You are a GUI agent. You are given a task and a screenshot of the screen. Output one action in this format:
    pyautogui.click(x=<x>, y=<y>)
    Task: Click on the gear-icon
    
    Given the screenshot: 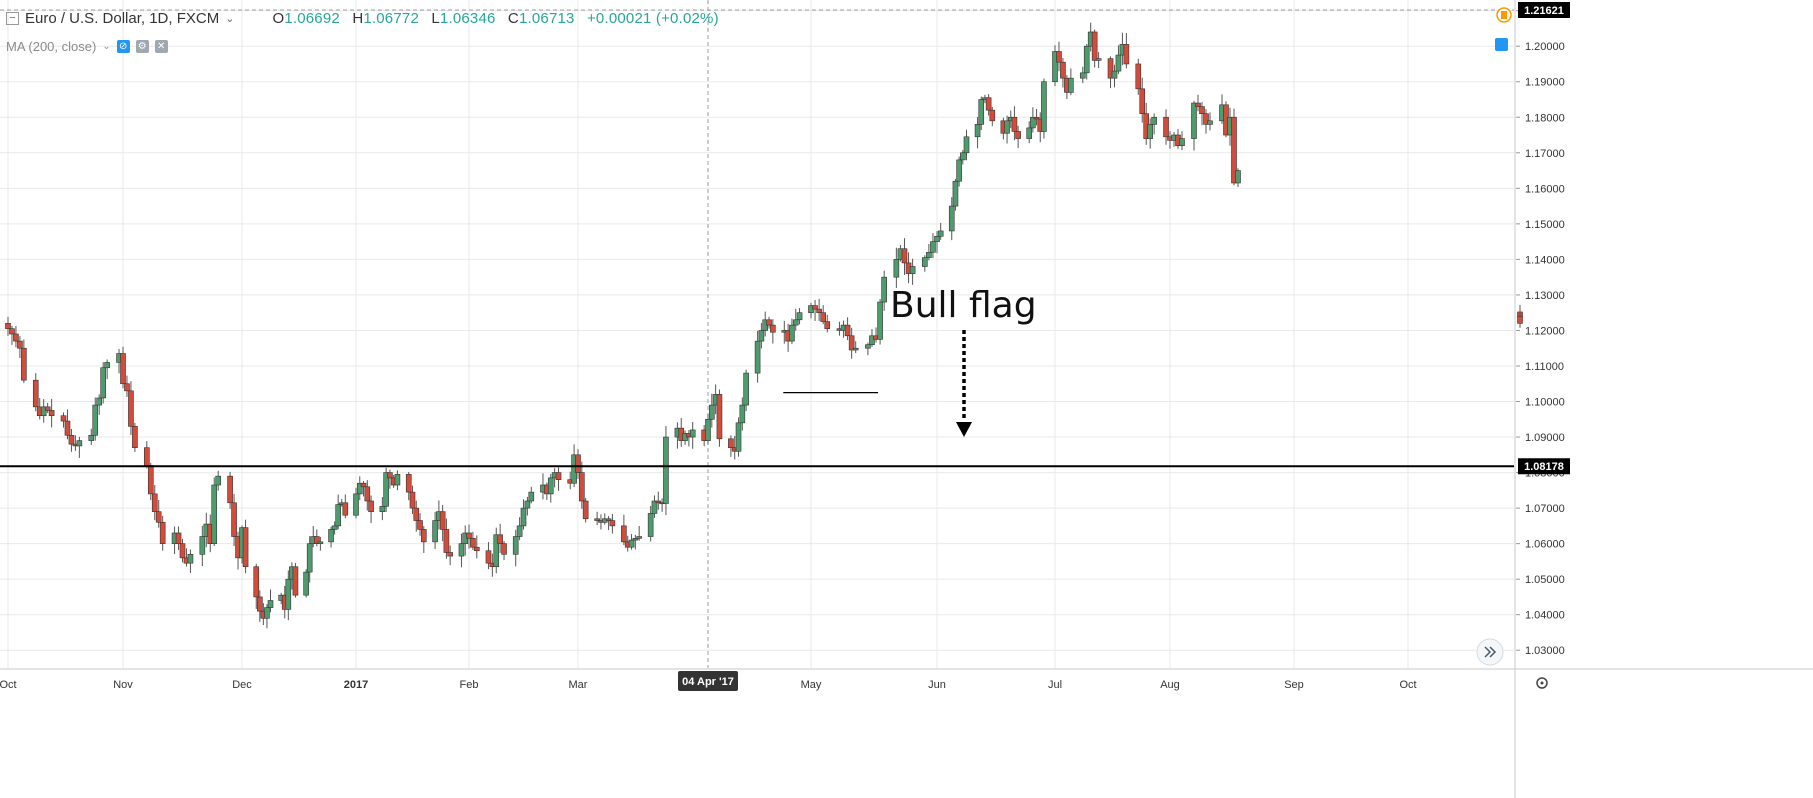 What is the action you would take?
    pyautogui.click(x=1542, y=683)
    